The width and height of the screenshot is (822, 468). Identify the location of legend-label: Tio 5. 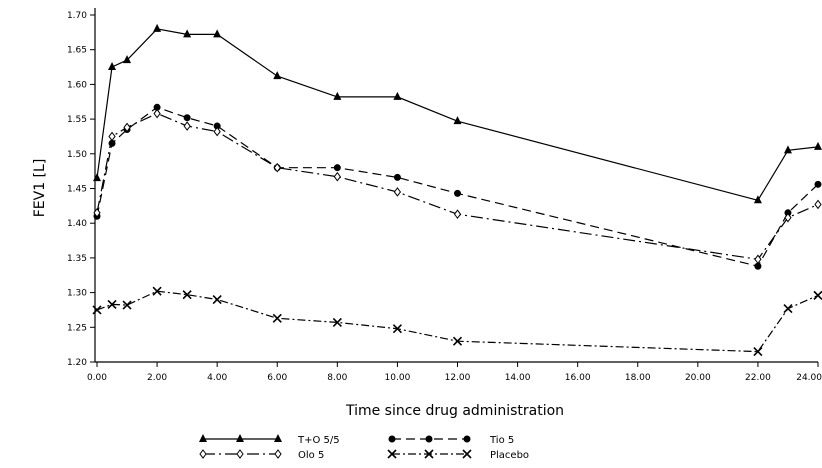
(501, 440).